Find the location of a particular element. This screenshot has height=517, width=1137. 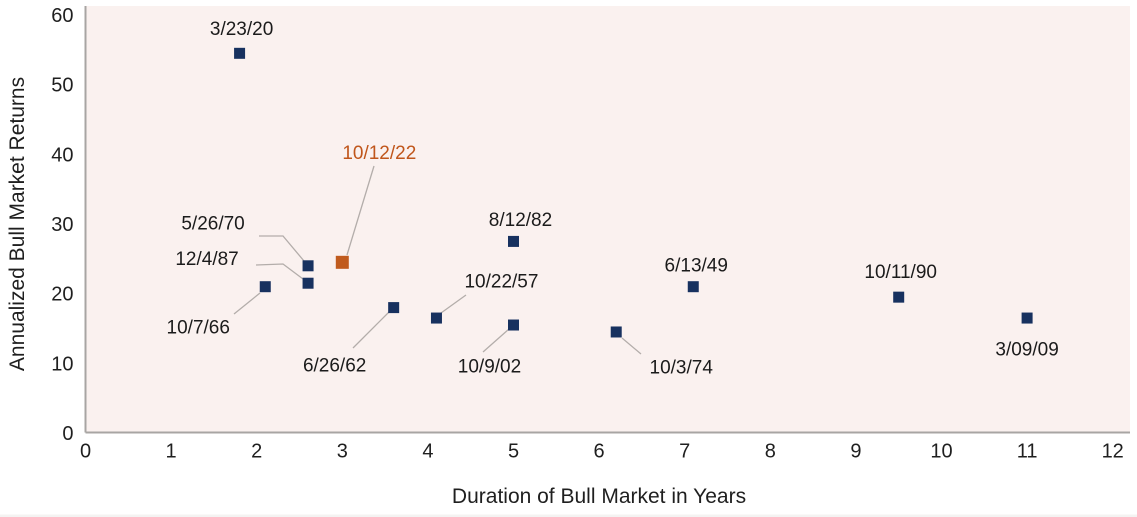

x-tick-label: 3 is located at coordinates (342, 452).